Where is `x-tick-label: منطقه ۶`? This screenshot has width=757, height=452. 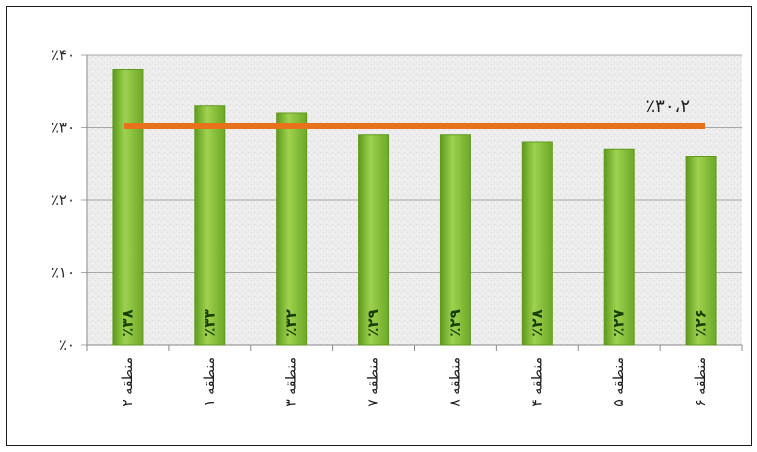
x-tick-label: منطقه ۶ is located at coordinates (701, 382).